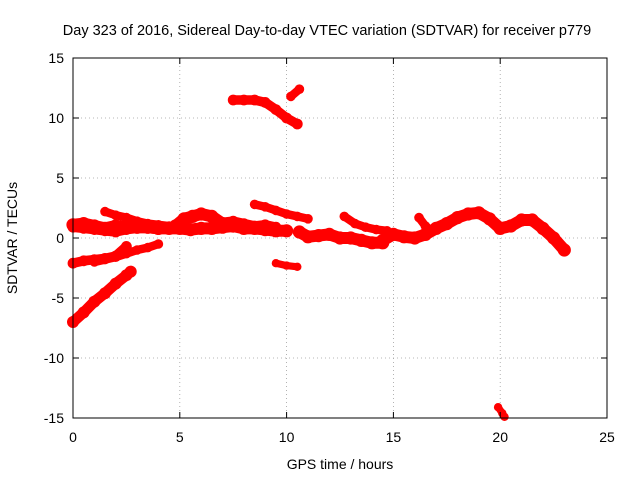  Describe the element at coordinates (56, 118) in the screenshot. I see `y-tick-label: 10` at that location.